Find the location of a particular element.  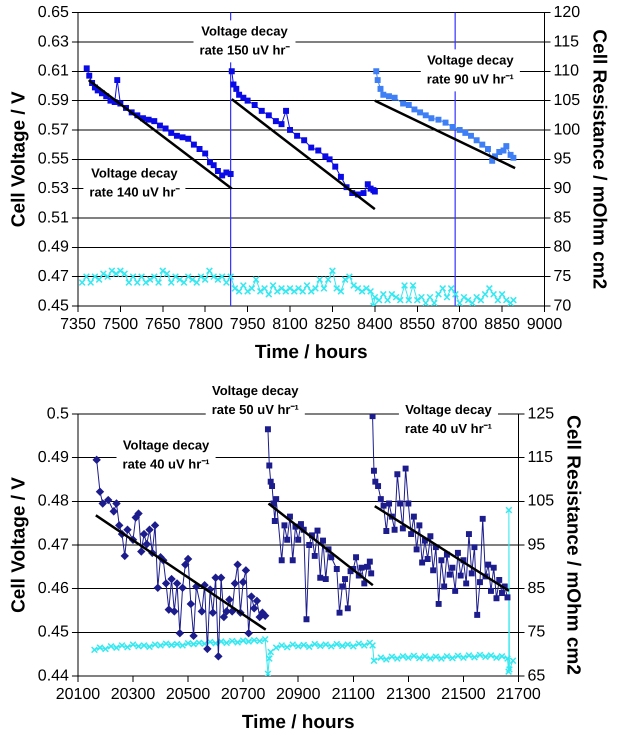

y-tick-label: 0.5 is located at coordinates (58, 413).